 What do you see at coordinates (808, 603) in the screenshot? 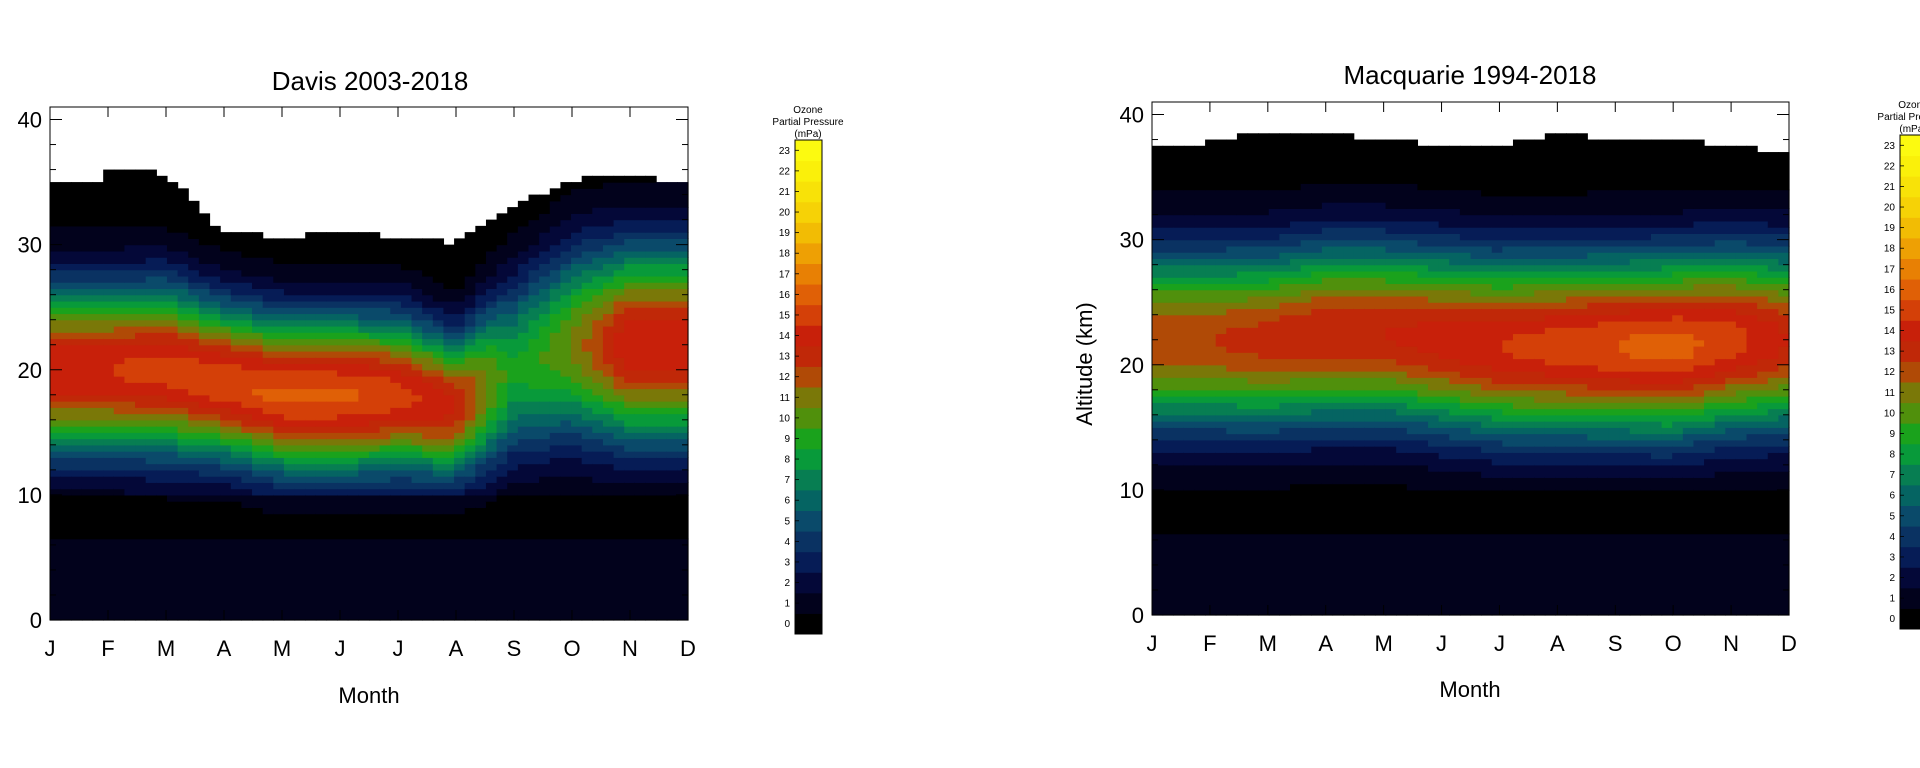
I see `davis-colorbar-swatch` at bounding box center [808, 603].